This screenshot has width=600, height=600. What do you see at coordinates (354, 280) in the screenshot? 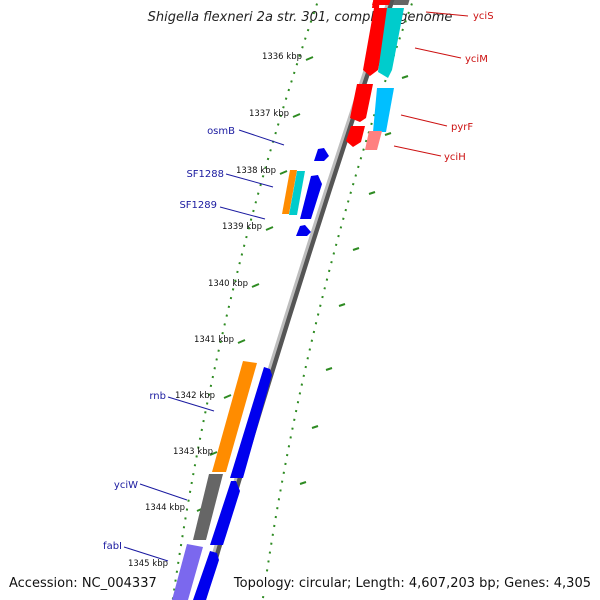
I see `inner-ruler-ticks` at bounding box center [354, 280].